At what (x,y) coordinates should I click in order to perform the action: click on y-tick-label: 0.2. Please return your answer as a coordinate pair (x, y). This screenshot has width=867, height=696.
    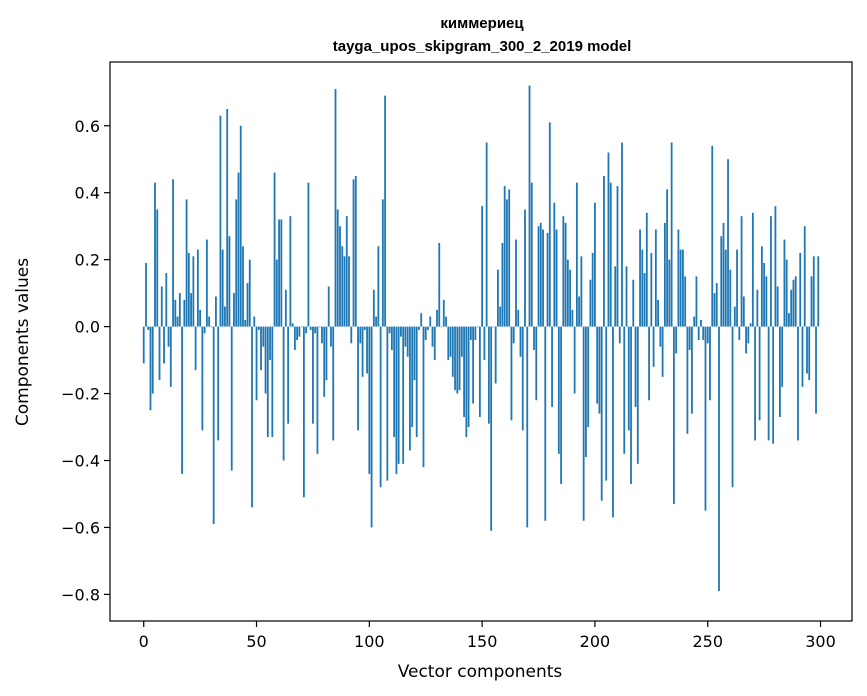
    Looking at the image, I should click on (87, 260).